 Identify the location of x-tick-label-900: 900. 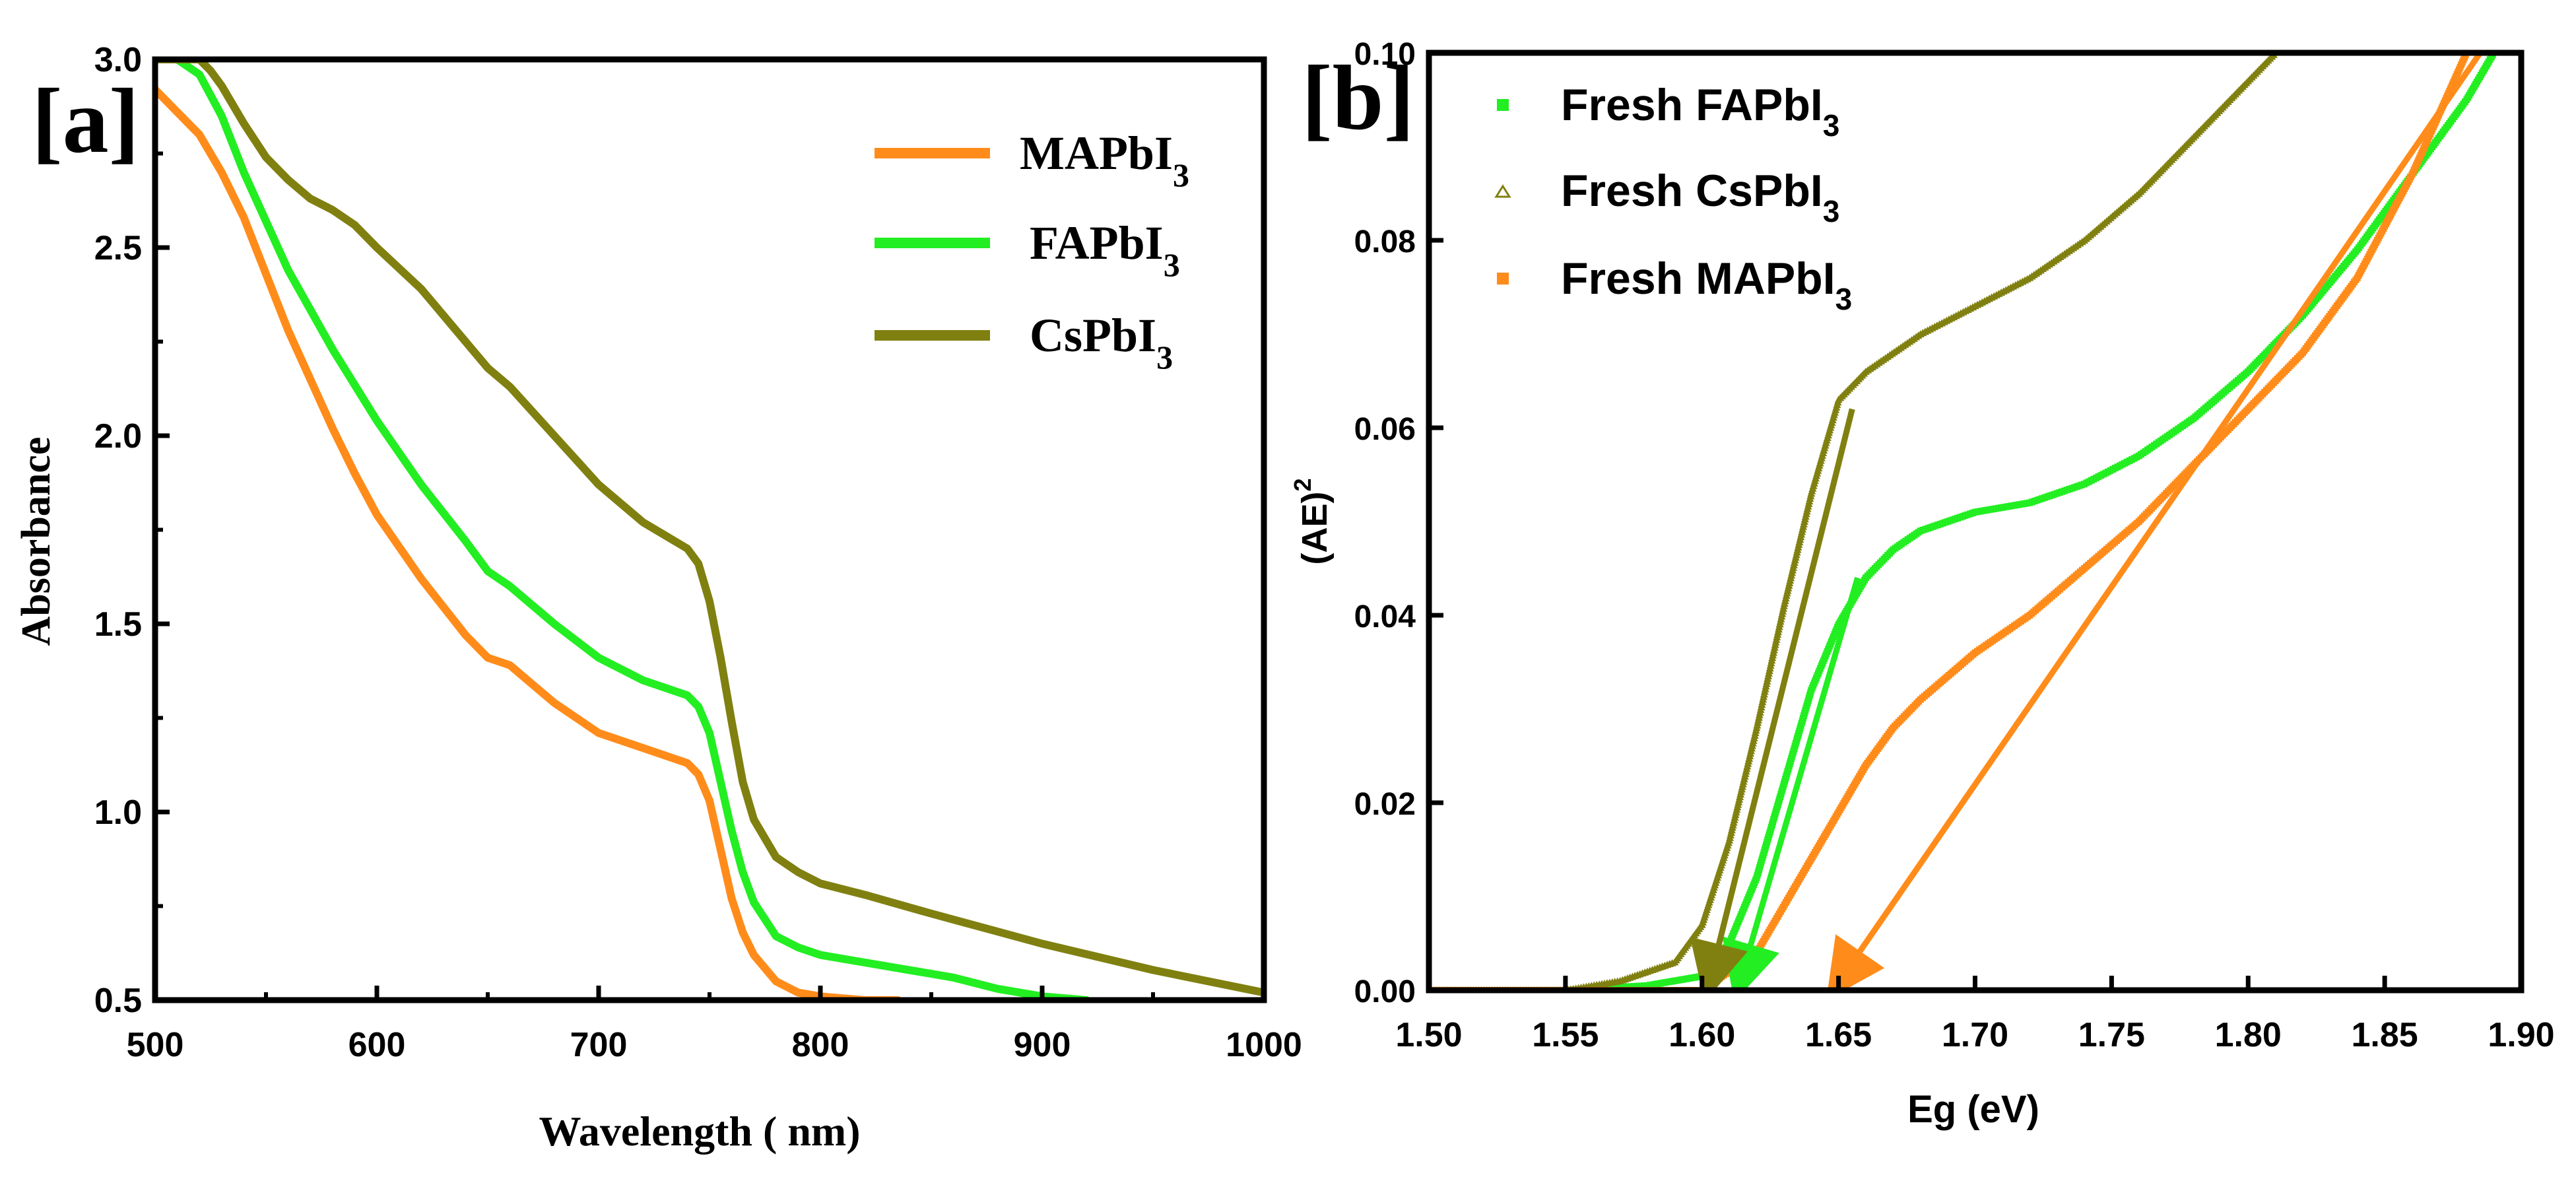
(1042, 1045).